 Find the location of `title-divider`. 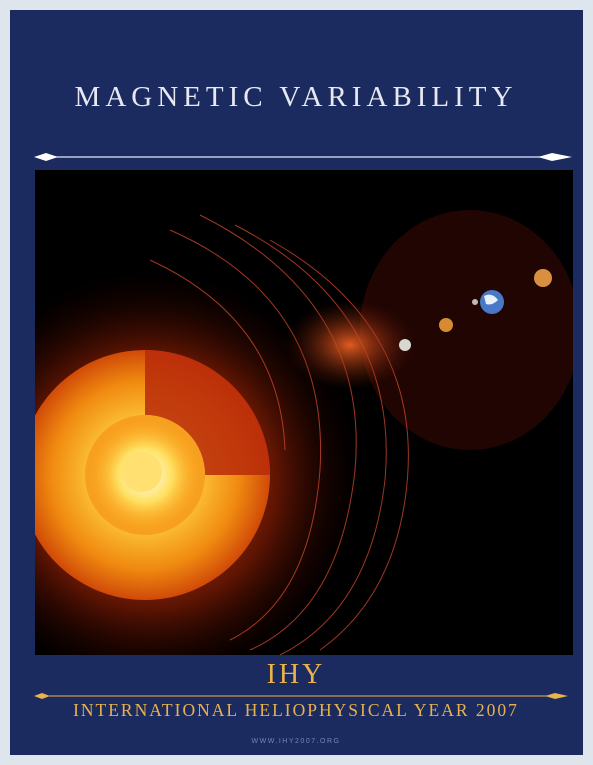

title-divider is located at coordinates (303, 157).